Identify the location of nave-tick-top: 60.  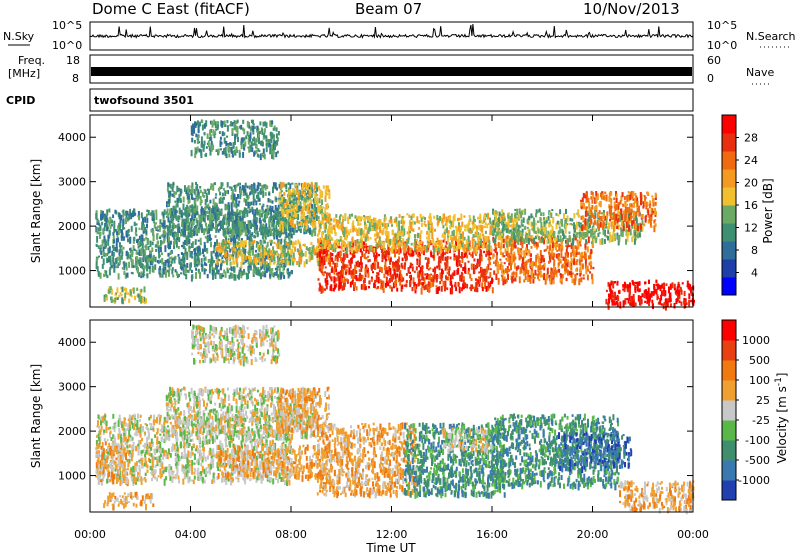
(714, 60).